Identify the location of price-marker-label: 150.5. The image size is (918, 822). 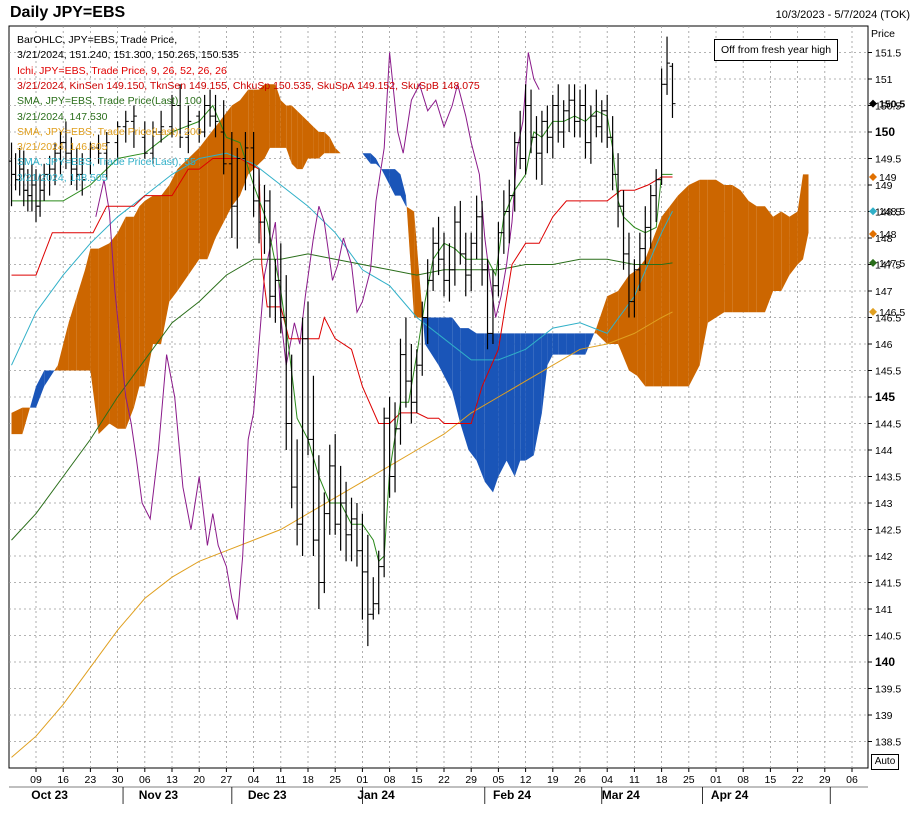
(892, 105).